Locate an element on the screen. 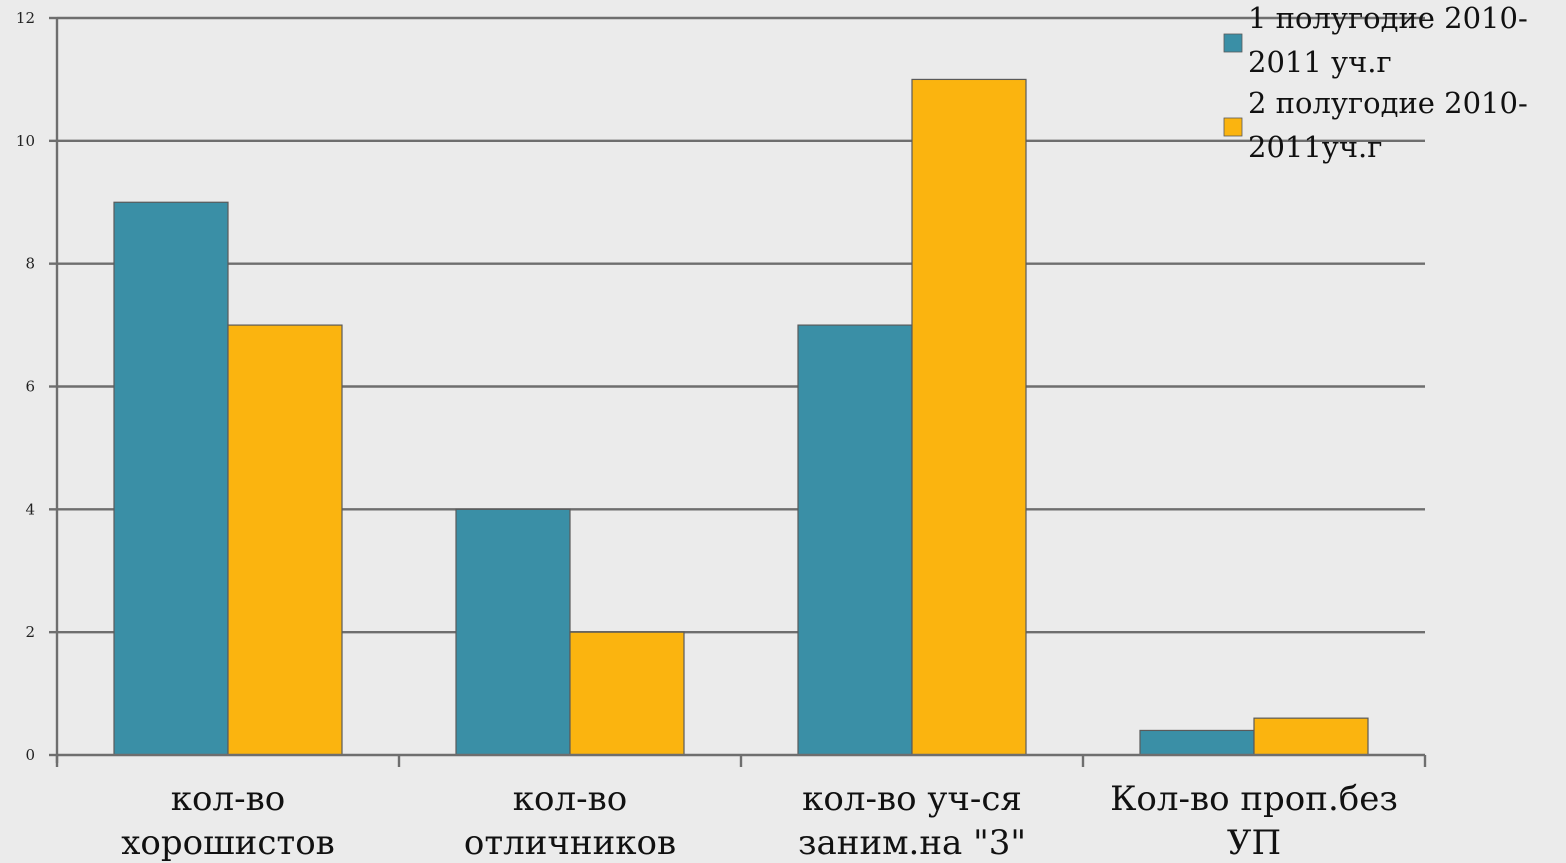 Image resolution: width=1566 pixels, height=863 pixels. y-tick-labels: 0 2 4 6 8 10 12 is located at coordinates (25, 386).